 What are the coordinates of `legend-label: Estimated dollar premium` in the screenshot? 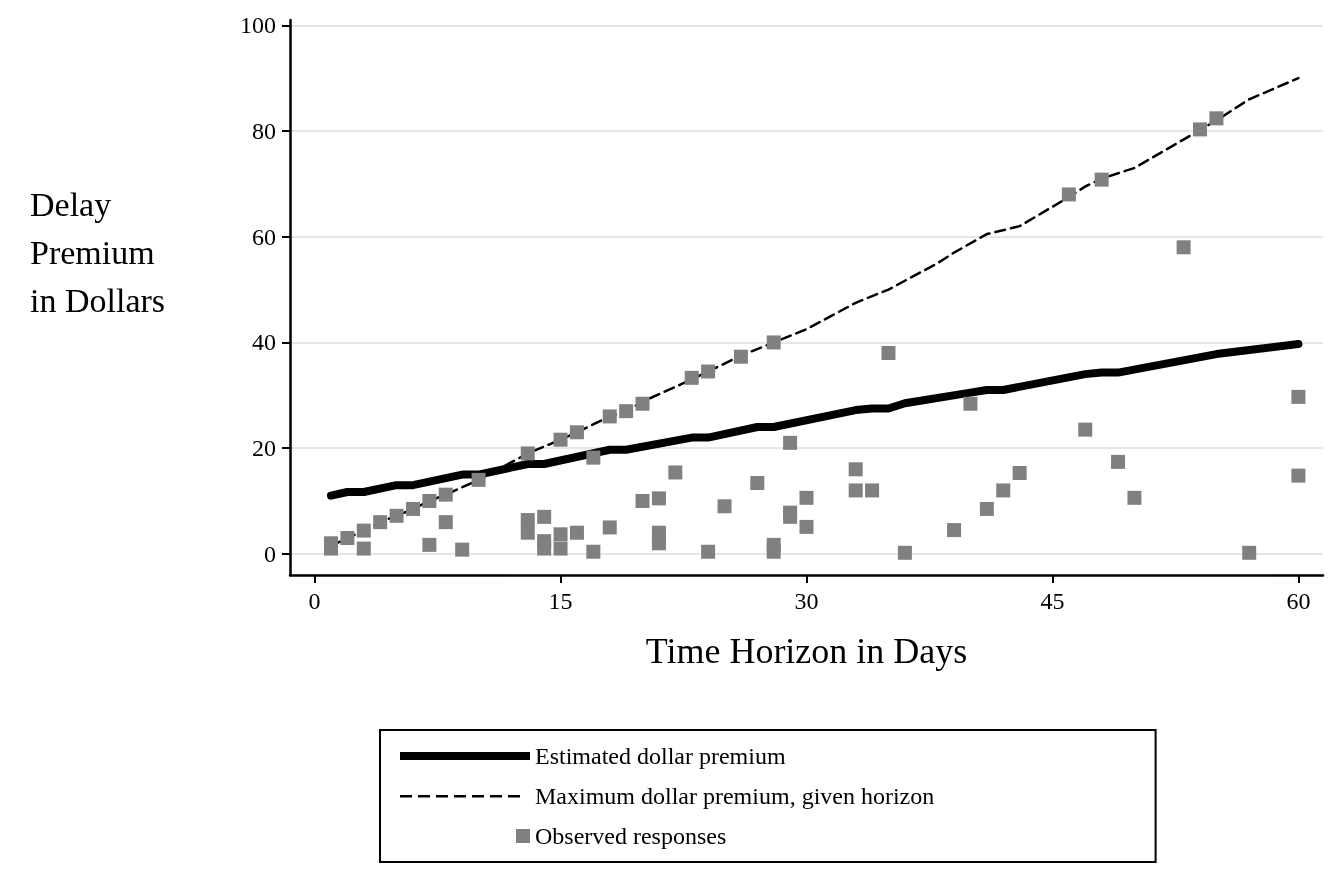 It's located at (660, 756).